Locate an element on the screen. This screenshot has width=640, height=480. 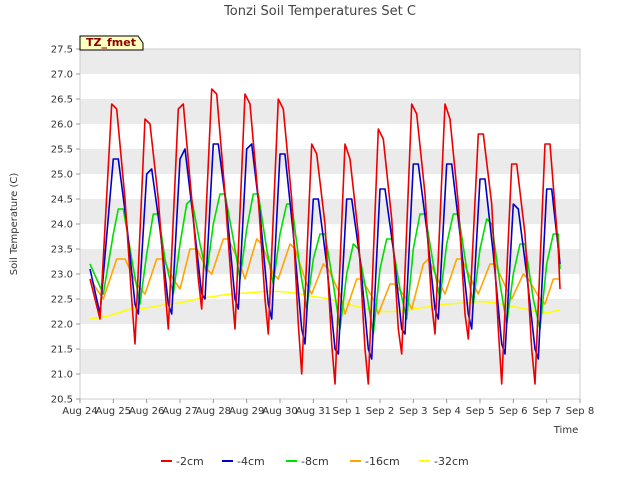
x-tick-label: Aug 27 is located at coordinates (179, 411).